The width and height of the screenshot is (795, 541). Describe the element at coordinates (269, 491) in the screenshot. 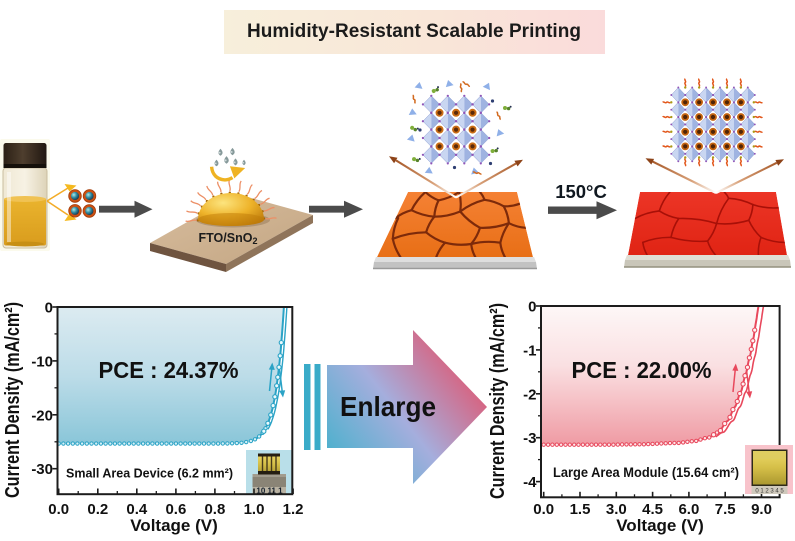

I see `svg-text: 10 11 1` at that location.